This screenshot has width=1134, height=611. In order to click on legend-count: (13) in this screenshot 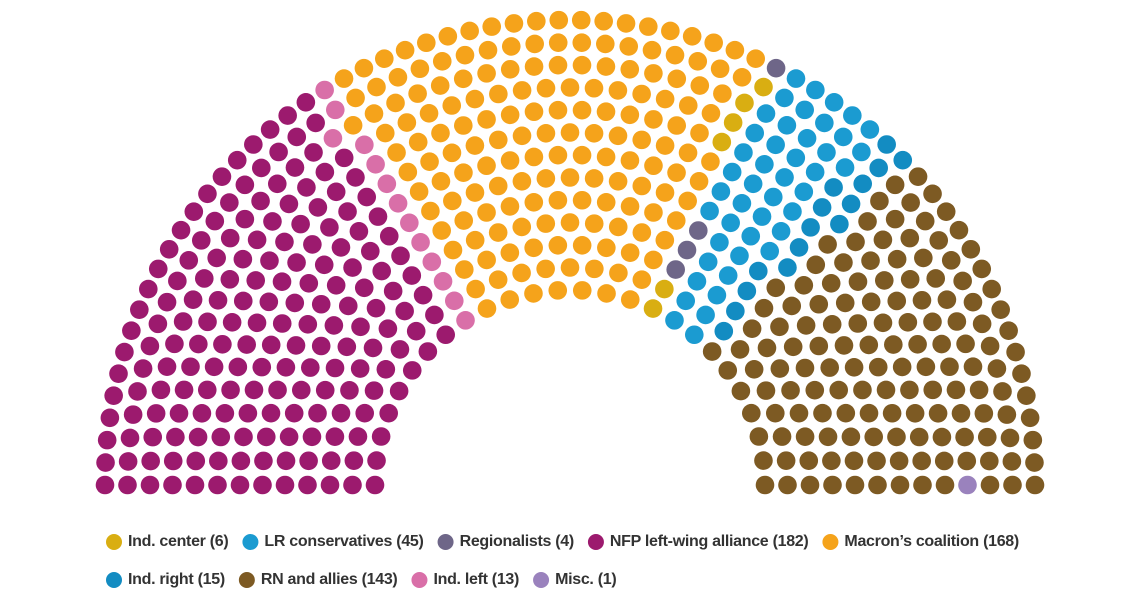, I will do `click(505, 579)`.